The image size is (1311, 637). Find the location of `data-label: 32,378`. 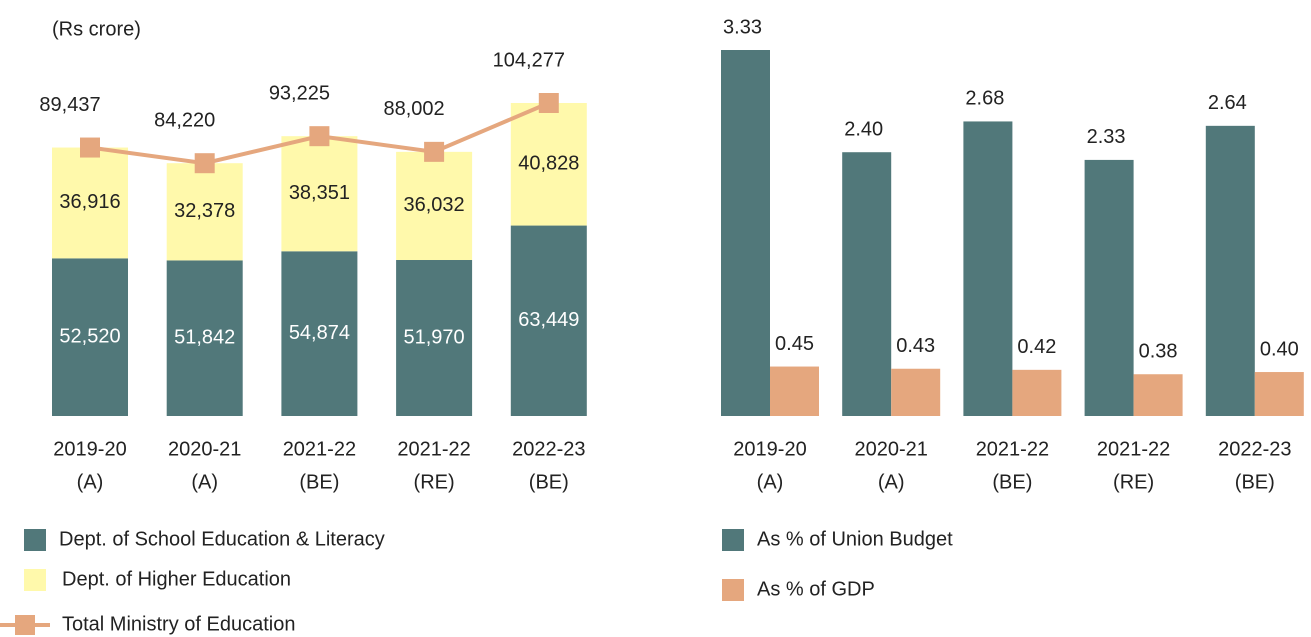

data-label: 32,378 is located at coordinates (204, 211).